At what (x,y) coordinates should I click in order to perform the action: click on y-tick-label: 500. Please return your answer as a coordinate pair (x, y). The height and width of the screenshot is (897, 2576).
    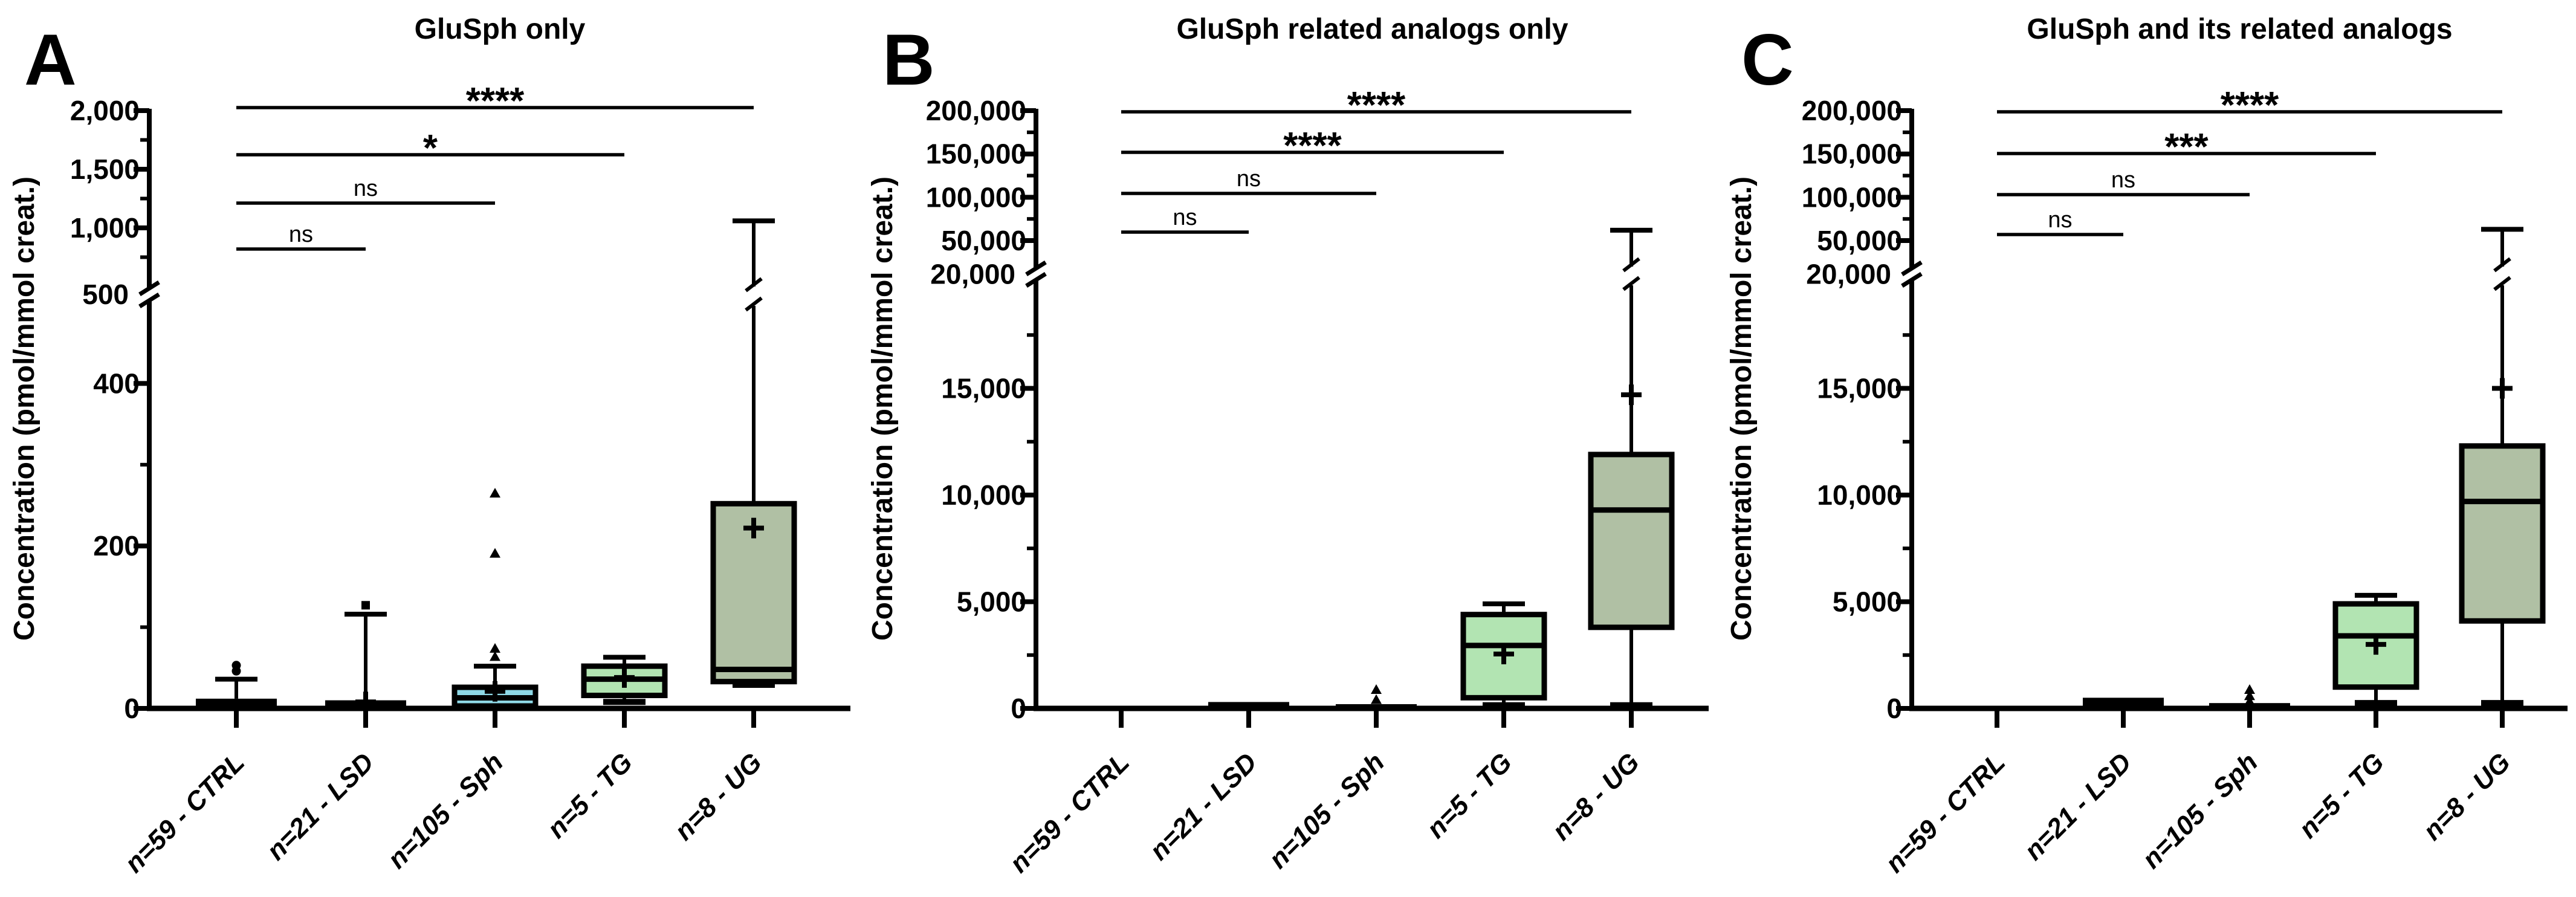
    Looking at the image, I should click on (105, 294).